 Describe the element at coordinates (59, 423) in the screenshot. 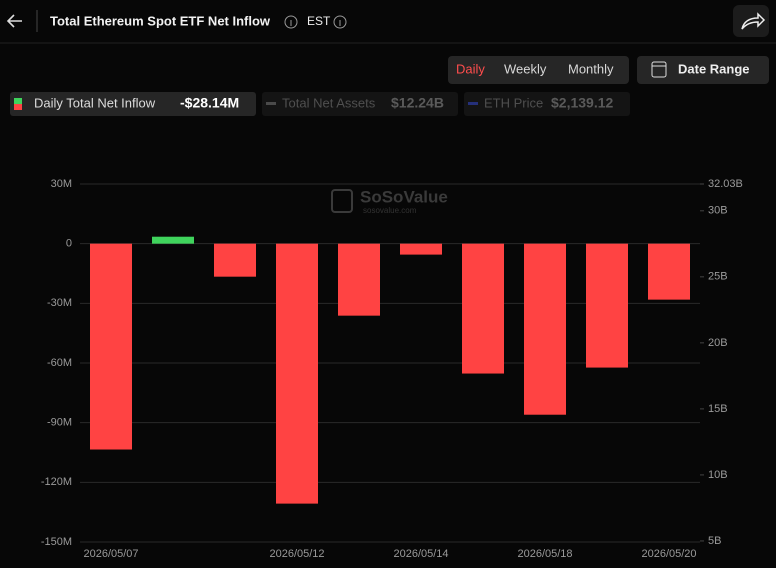

I see `y-tick-label: -90M` at that location.